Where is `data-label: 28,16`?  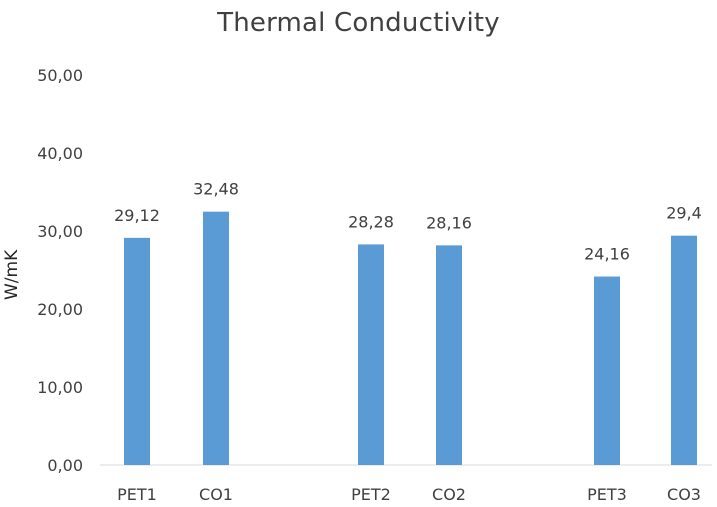
data-label: 28,16 is located at coordinates (449, 222).